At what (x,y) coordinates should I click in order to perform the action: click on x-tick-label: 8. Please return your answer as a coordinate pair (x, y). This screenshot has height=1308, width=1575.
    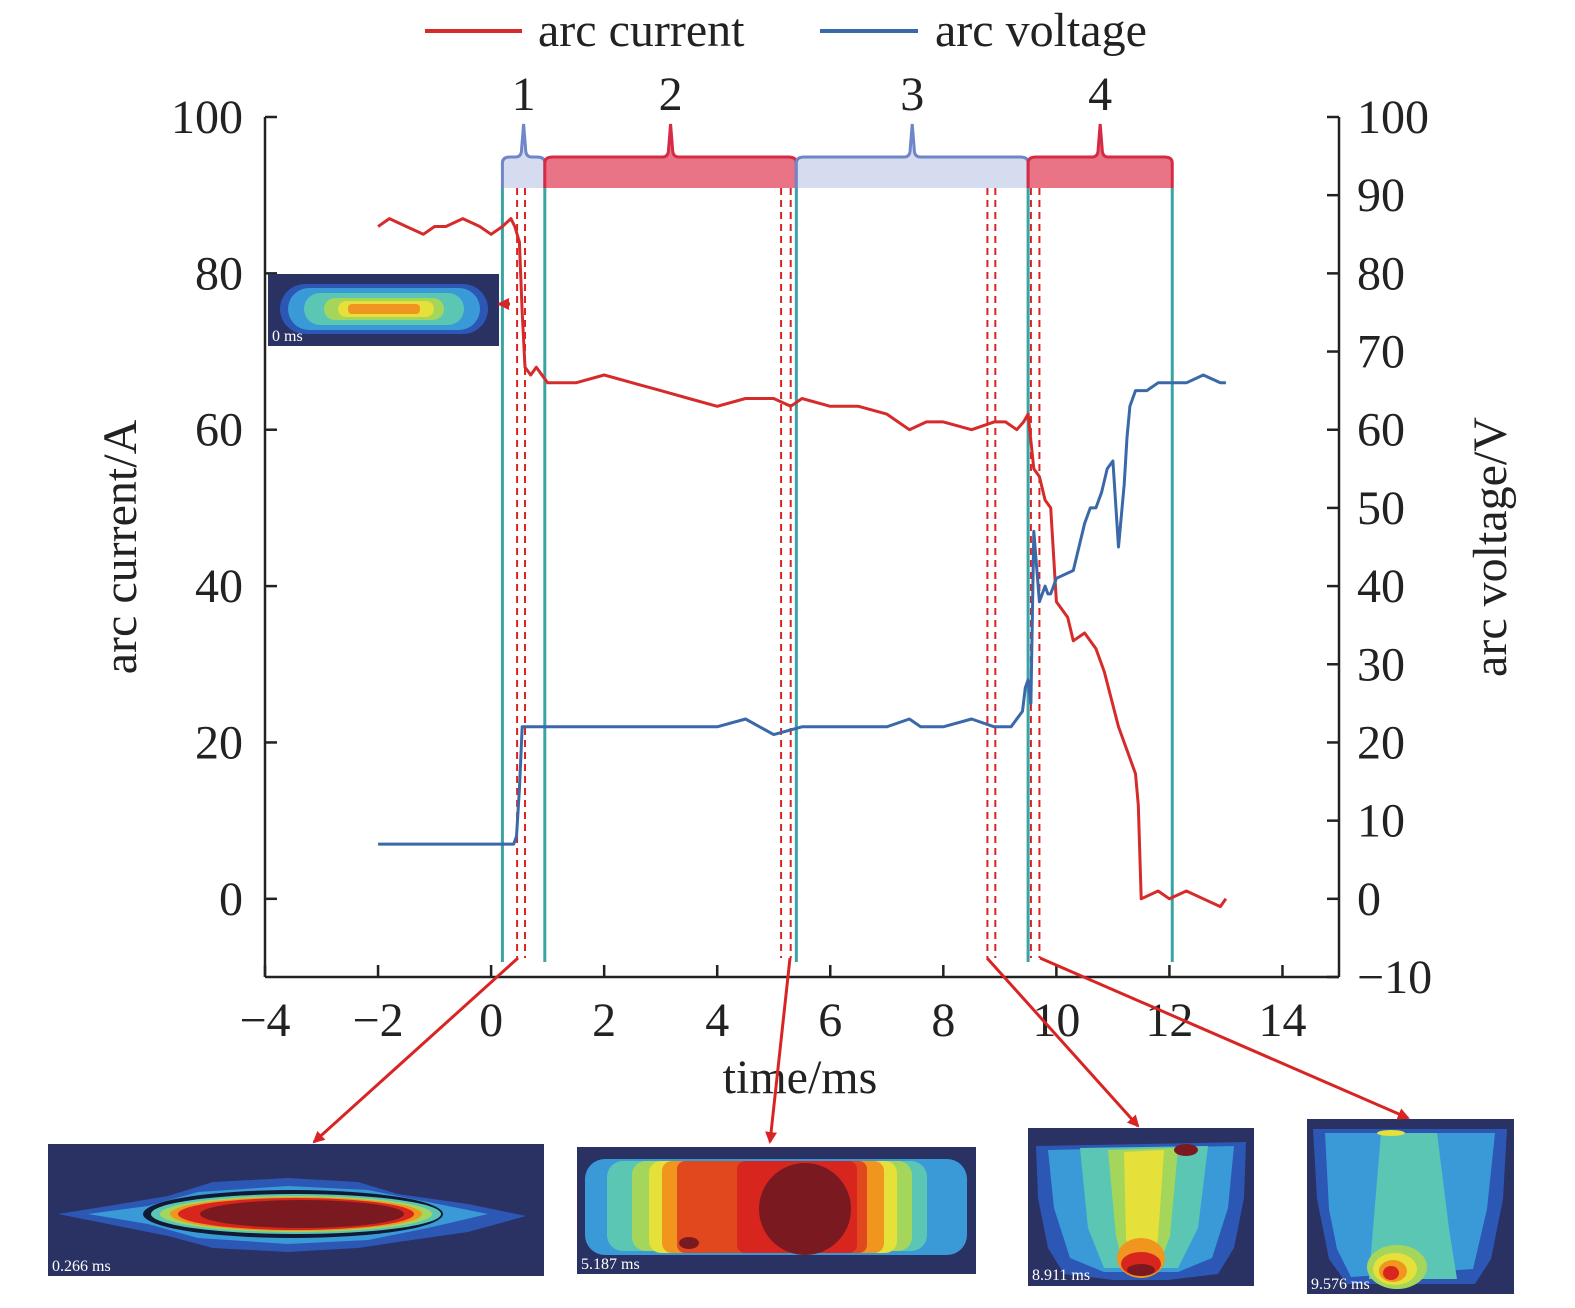
    Looking at the image, I should click on (943, 1020).